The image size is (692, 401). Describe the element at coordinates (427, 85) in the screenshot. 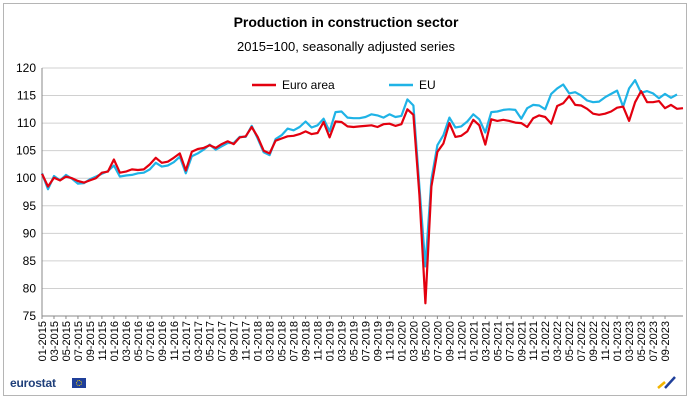

I see `legend-label: EU` at that location.